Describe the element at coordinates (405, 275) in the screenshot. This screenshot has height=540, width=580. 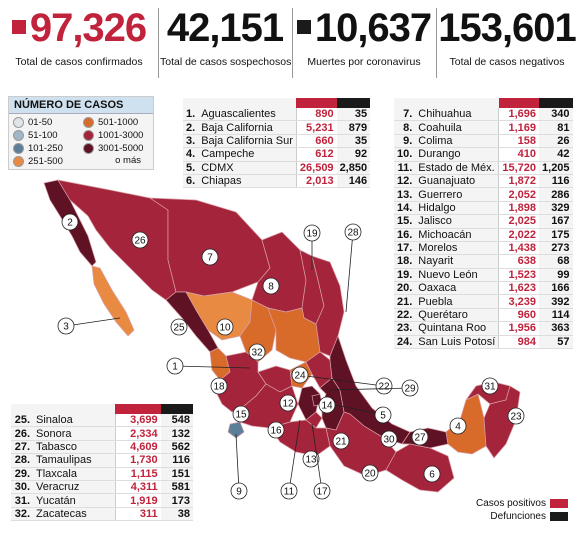
I see `state-number: 19.` at that location.